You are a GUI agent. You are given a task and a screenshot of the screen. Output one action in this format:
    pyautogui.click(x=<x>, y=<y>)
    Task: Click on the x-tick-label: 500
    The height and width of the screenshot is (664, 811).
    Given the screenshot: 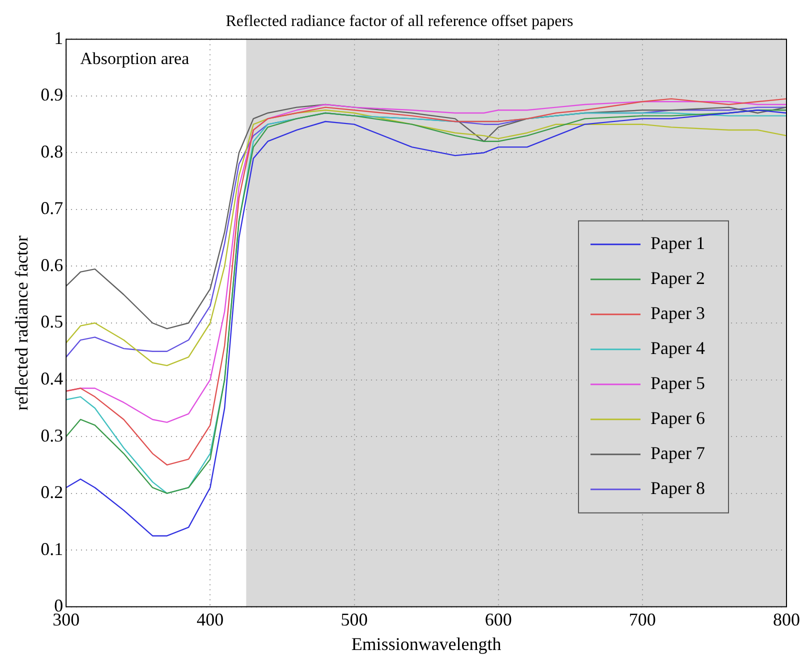 What is the action you would take?
    pyautogui.click(x=354, y=619)
    